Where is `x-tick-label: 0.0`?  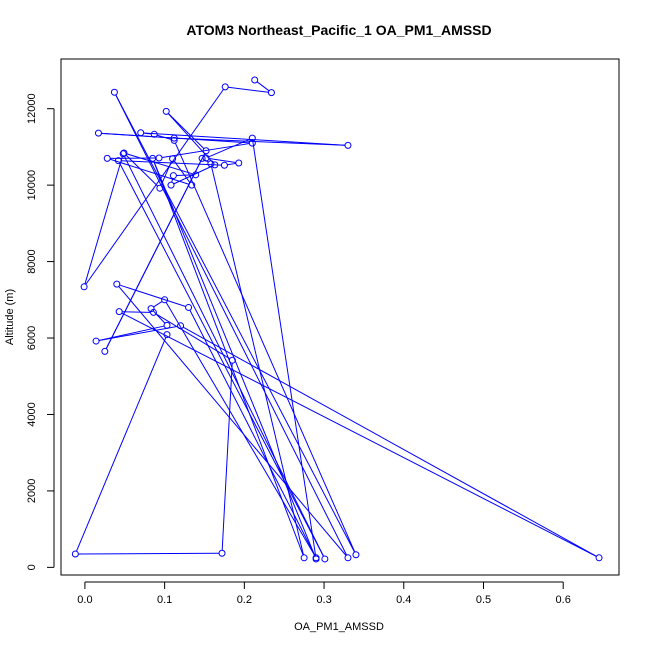 x-tick-label: 0.0 is located at coordinates (84, 600).